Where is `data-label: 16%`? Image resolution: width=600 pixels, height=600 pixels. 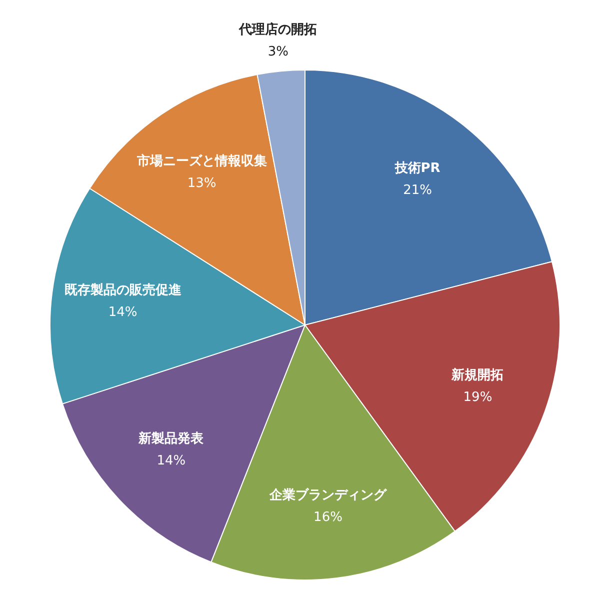 data-label: 16% is located at coordinates (328, 518).